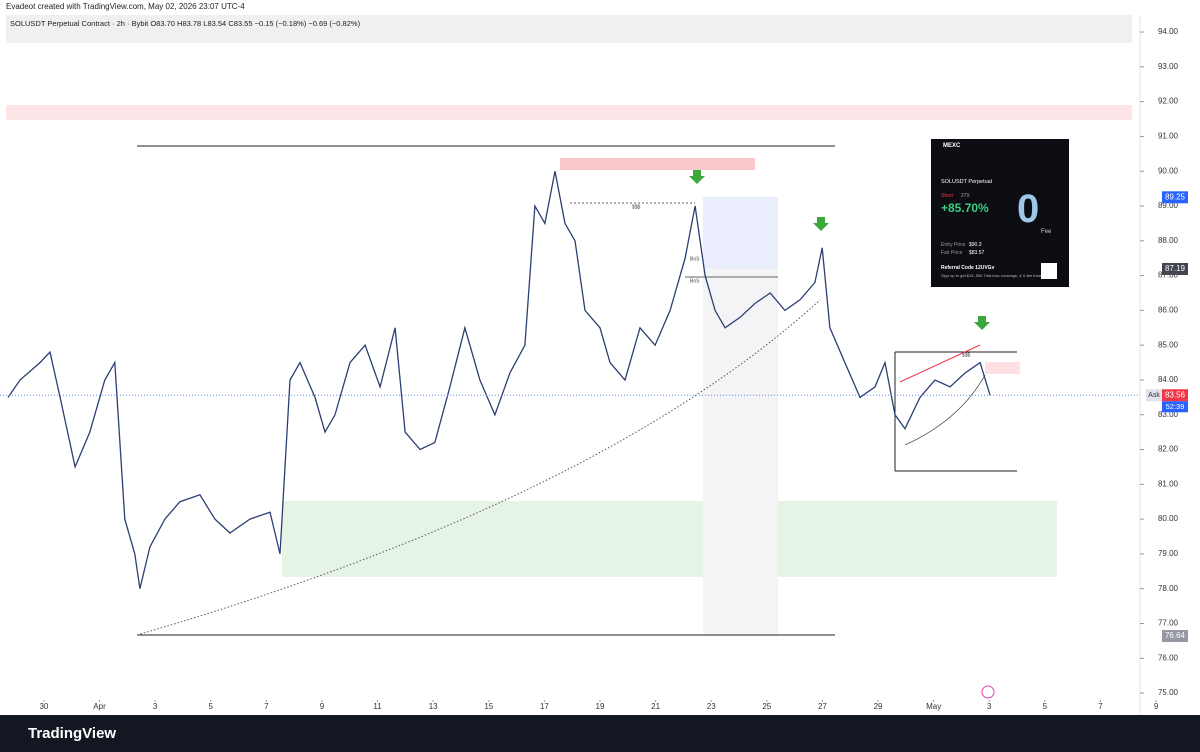 The width and height of the screenshot is (1200, 752). I want to click on y-tick-label: 75.00, so click(1168, 692).